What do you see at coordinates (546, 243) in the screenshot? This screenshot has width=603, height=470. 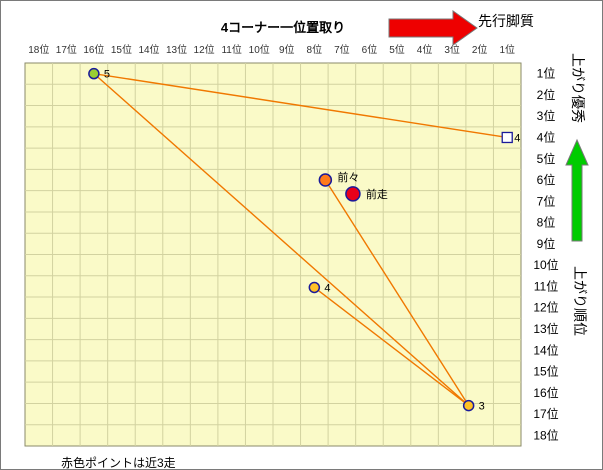 I see `right-tick-label: 9位` at bounding box center [546, 243].